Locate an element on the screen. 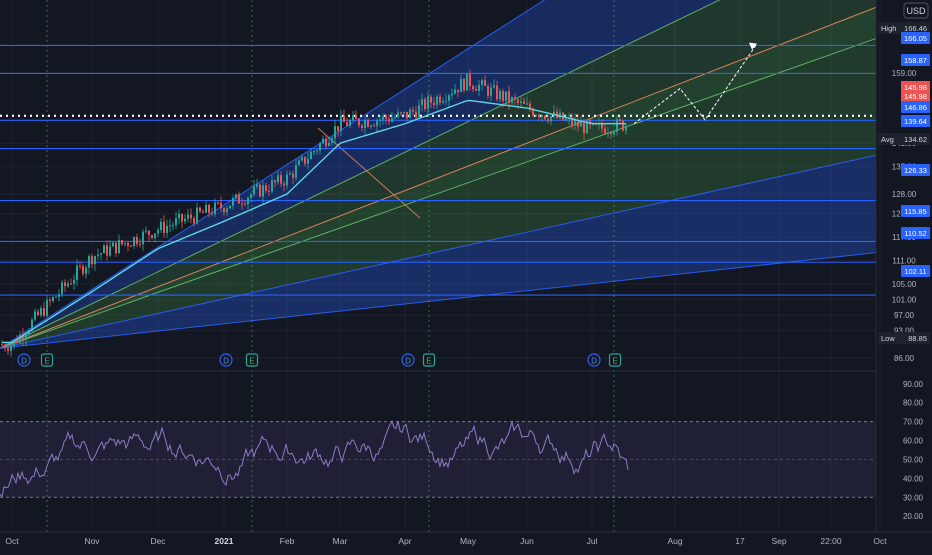 The width and height of the screenshot is (932, 555). time-tick-label: Oct is located at coordinates (880, 541).